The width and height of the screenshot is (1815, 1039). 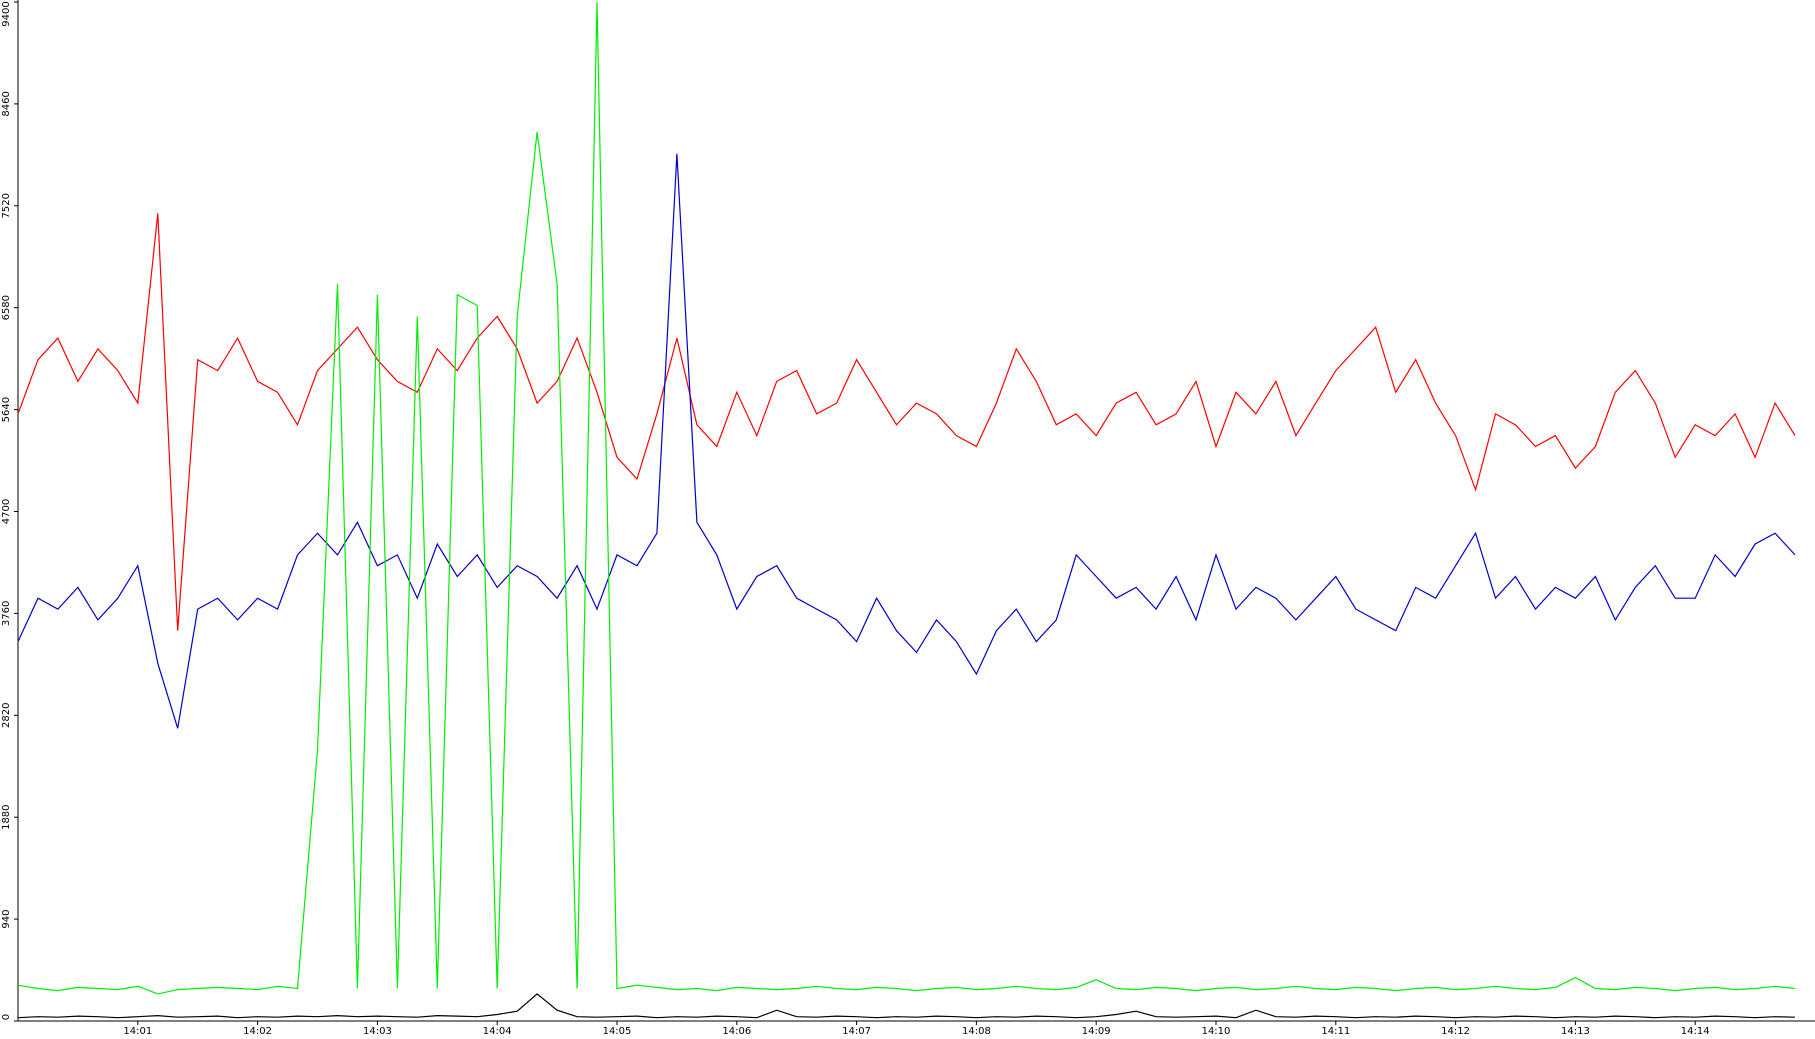 What do you see at coordinates (6, 307) in the screenshot?
I see `y-tick-label: 6580` at bounding box center [6, 307].